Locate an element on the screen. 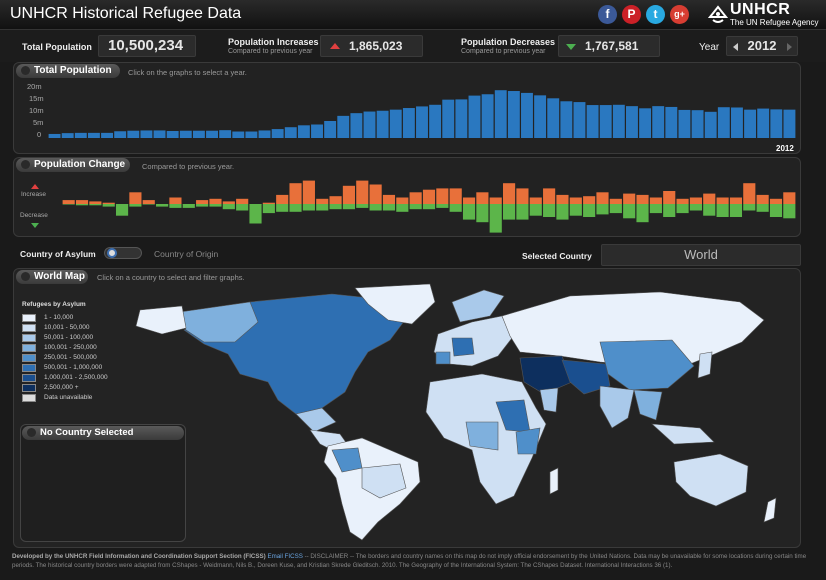 This screenshot has height=580, width=826. country-of-origin-label: Country of Origin is located at coordinates (186, 254).